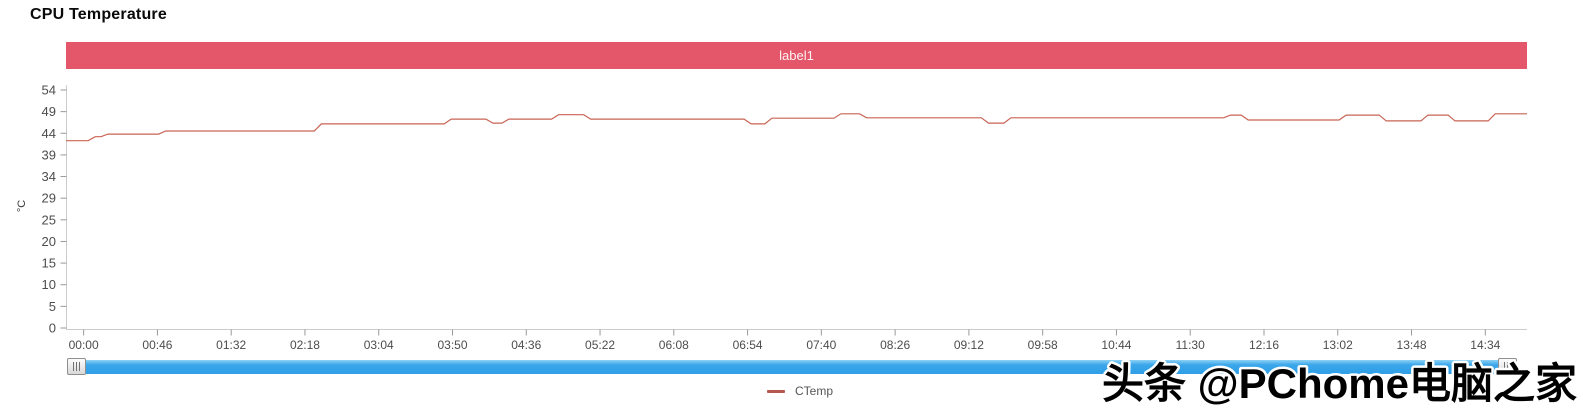 Image resolution: width=1583 pixels, height=414 pixels. Describe the element at coordinates (895, 345) in the screenshot. I see `x-tick-label: 08:26` at that location.